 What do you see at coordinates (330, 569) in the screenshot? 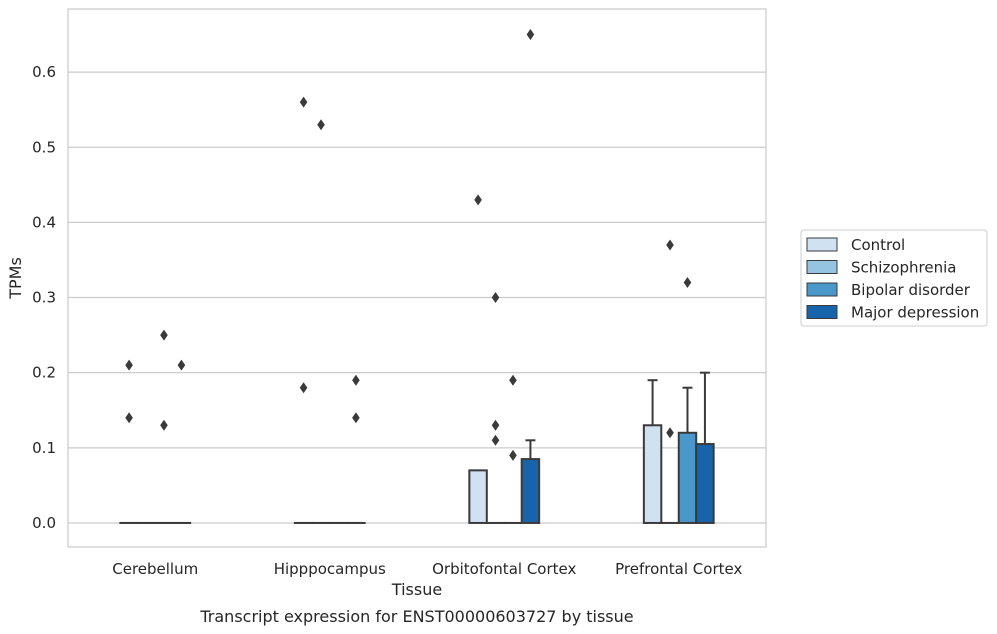
I see `x-tick-label: Hipppocampus` at bounding box center [330, 569].